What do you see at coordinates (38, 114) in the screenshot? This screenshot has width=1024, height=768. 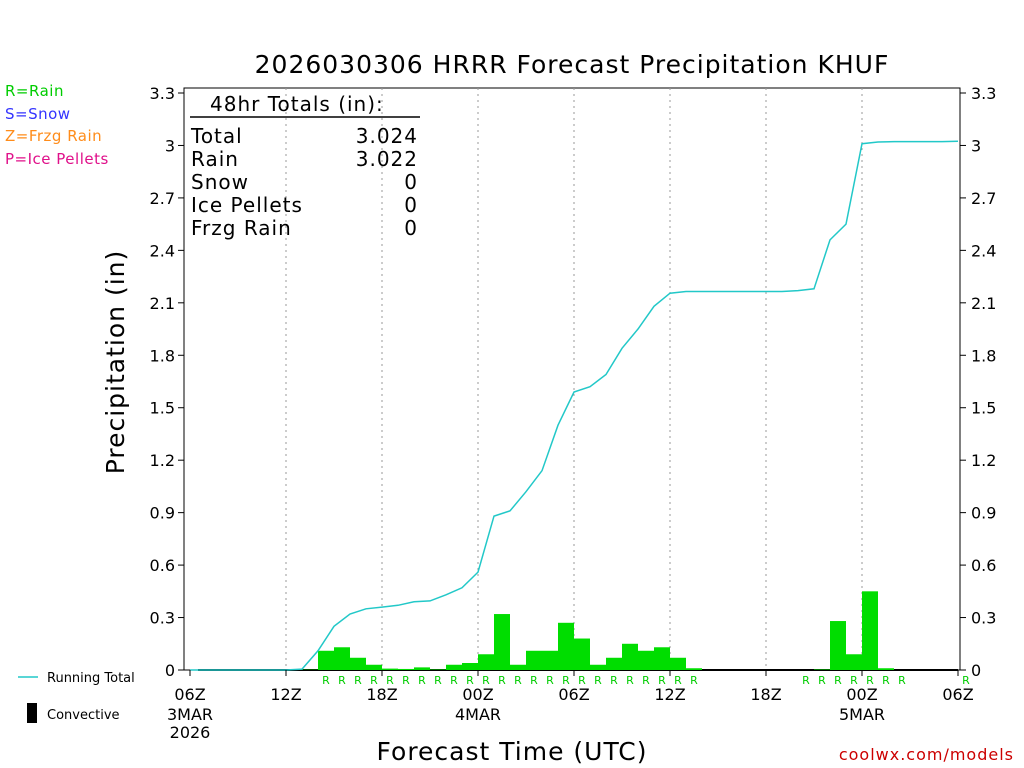 I see `ptype-legend-snow: S=Snow` at bounding box center [38, 114].